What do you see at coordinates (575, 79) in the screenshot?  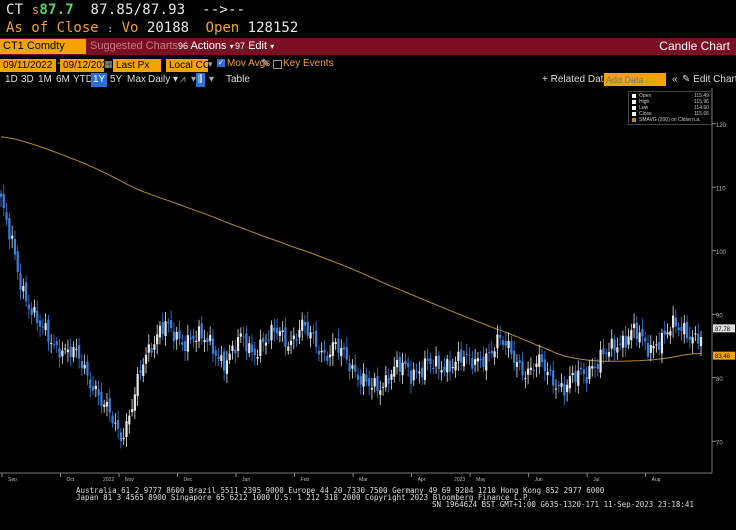 I see `related-data-label: + Related Data` at bounding box center [575, 79].